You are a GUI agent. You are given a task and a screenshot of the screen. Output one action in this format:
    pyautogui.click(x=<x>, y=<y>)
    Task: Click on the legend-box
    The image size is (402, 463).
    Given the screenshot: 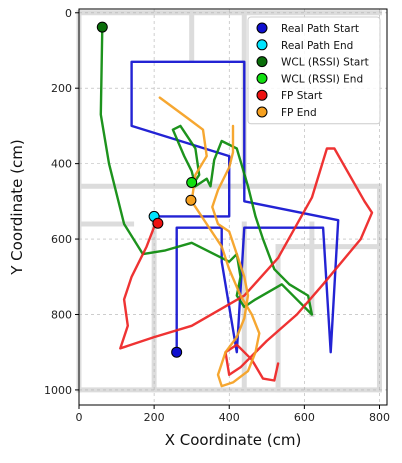 What is the action you would take?
    pyautogui.click(x=314, y=70)
    